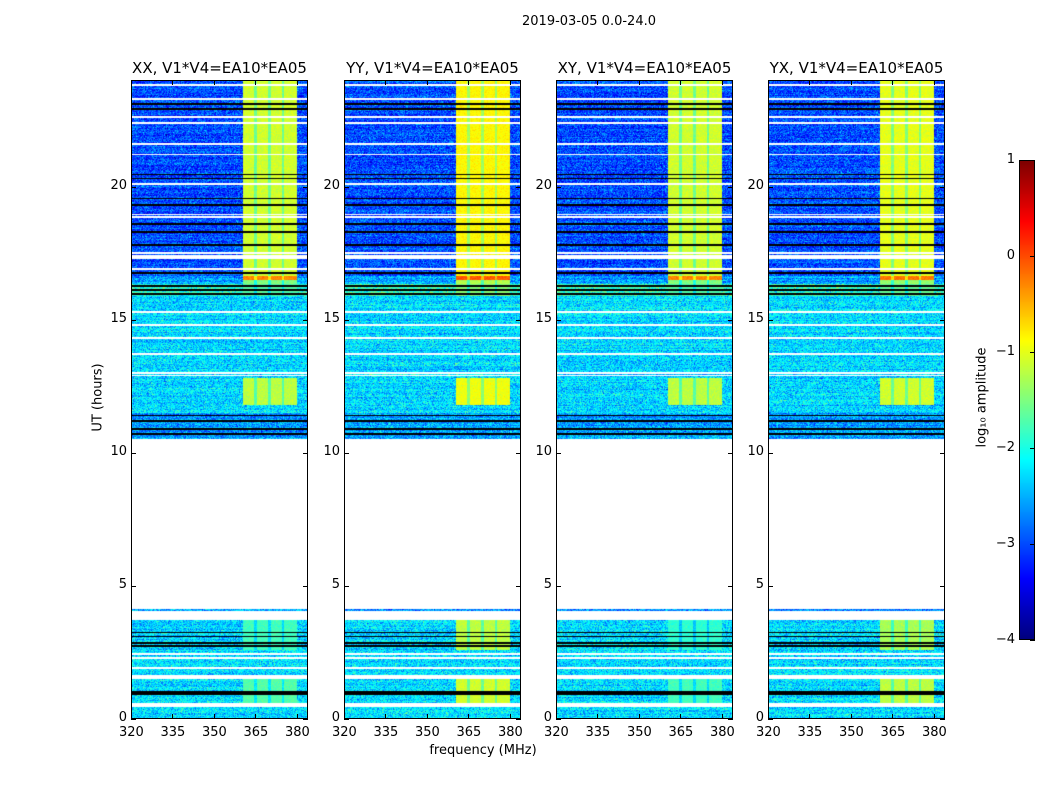 Image resolution: width=1050 pixels, height=800 pixels. I want to click on x-tick-label: 335, so click(173, 732).